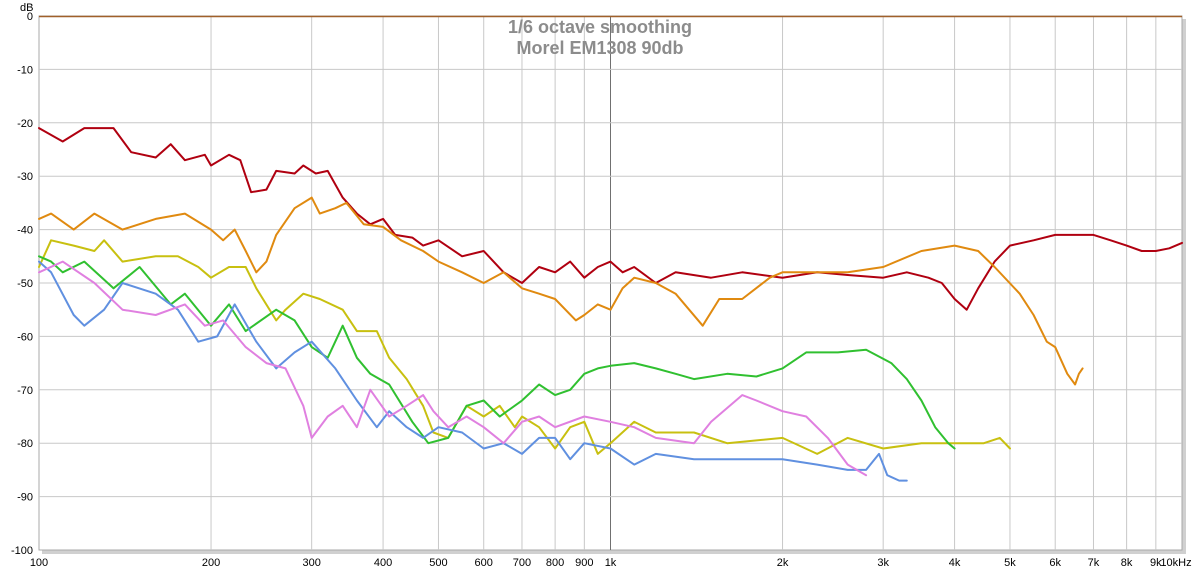 Image resolution: width=1200 pixels, height=572 pixels. Describe the element at coordinates (211, 563) in the screenshot. I see `x-tick-label: 200` at that location.